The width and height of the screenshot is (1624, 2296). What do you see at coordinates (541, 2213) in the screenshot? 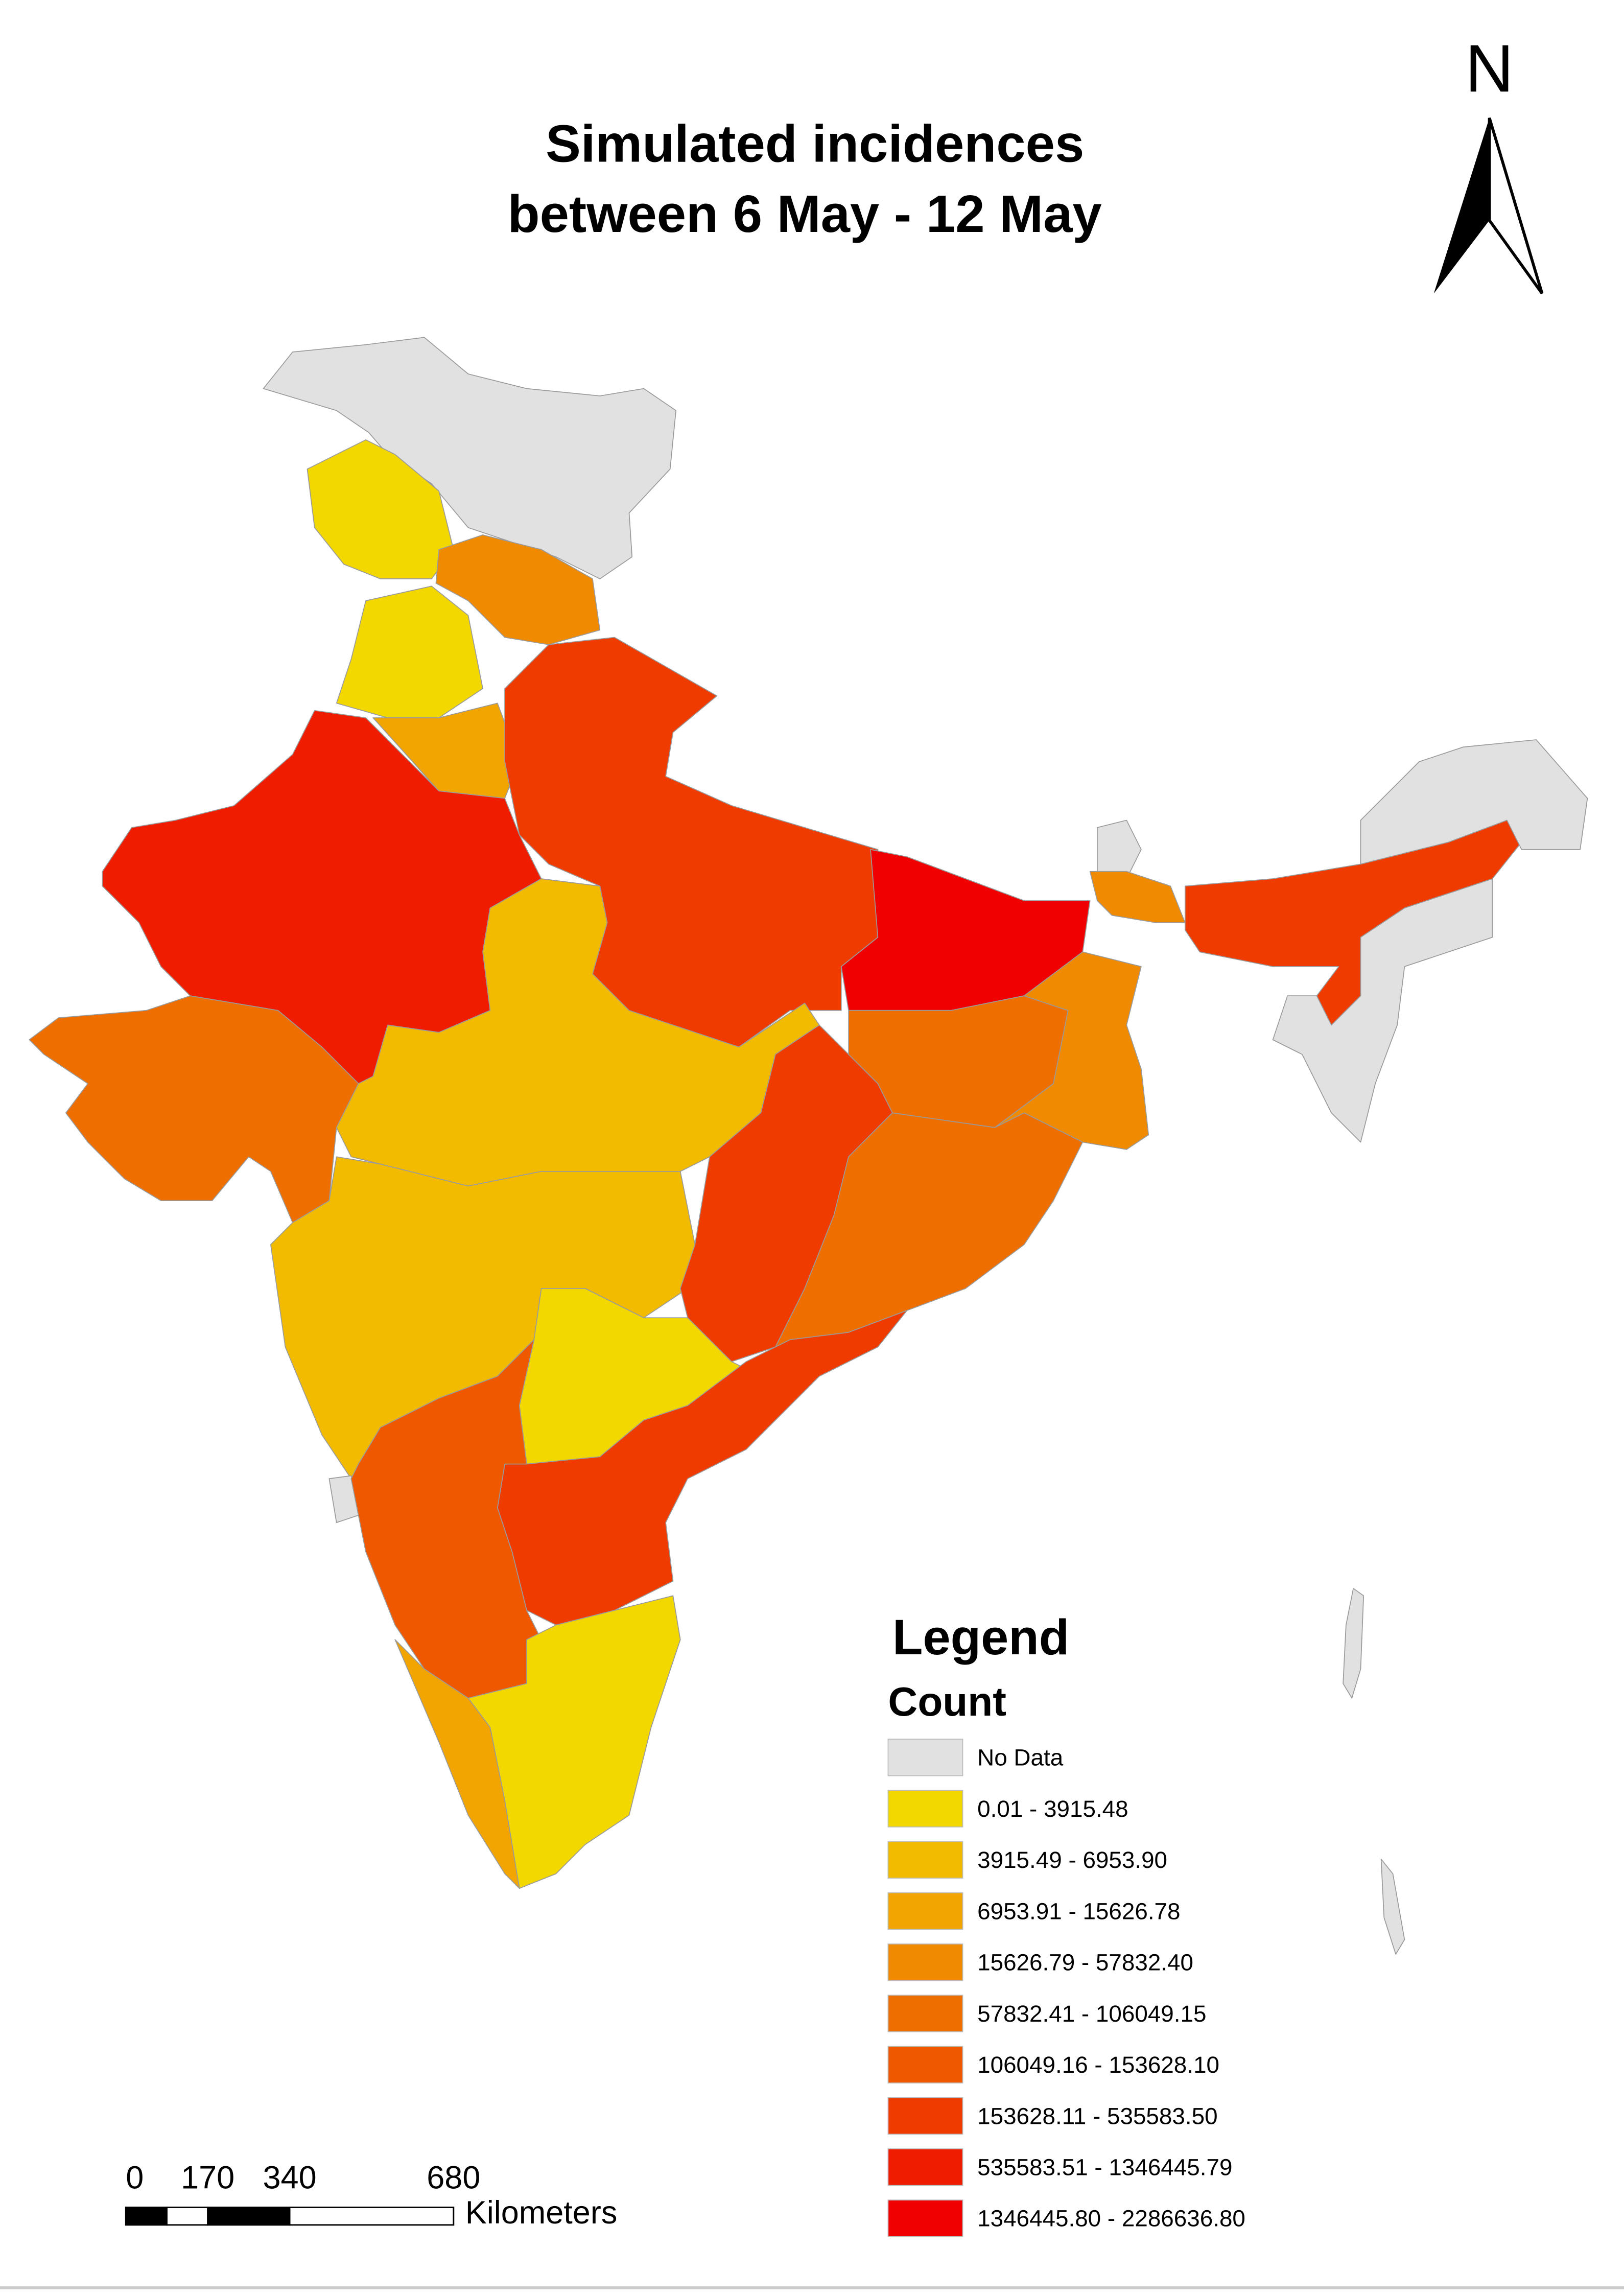
I see `scale-unit: Kilometers` at bounding box center [541, 2213].